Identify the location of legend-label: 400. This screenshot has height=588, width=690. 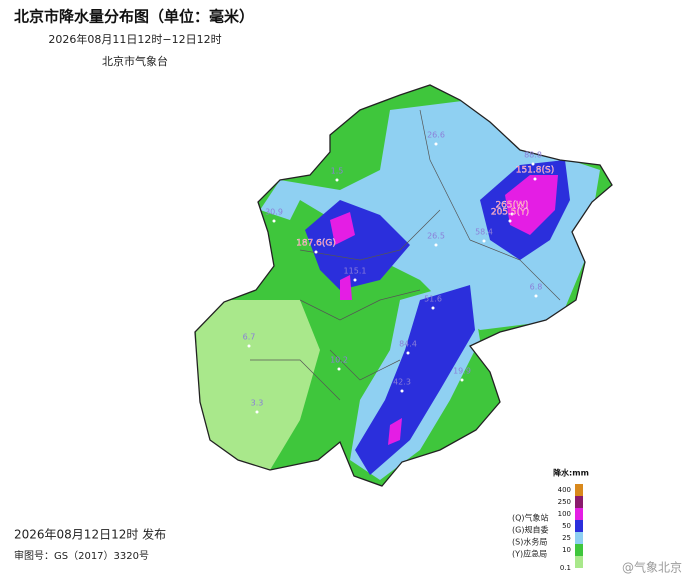
(564, 490).